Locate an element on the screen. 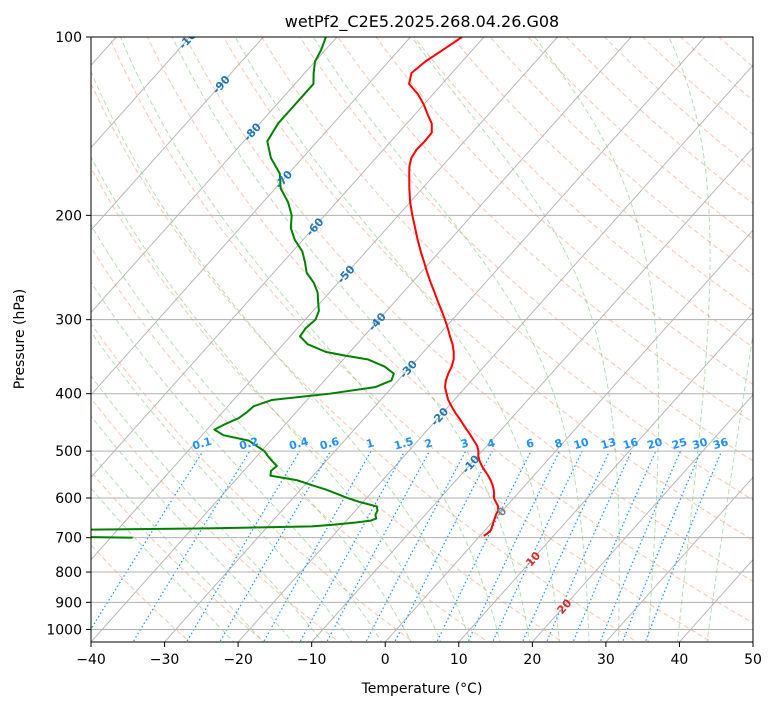 The image size is (775, 708). mixing-ratio-label: 8 is located at coordinates (558, 443).